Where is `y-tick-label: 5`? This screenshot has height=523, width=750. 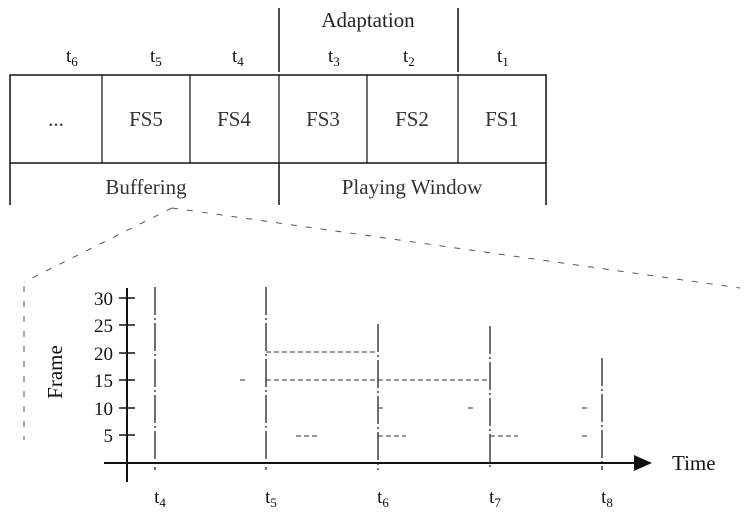 y-tick-label: 5 is located at coordinates (109, 436).